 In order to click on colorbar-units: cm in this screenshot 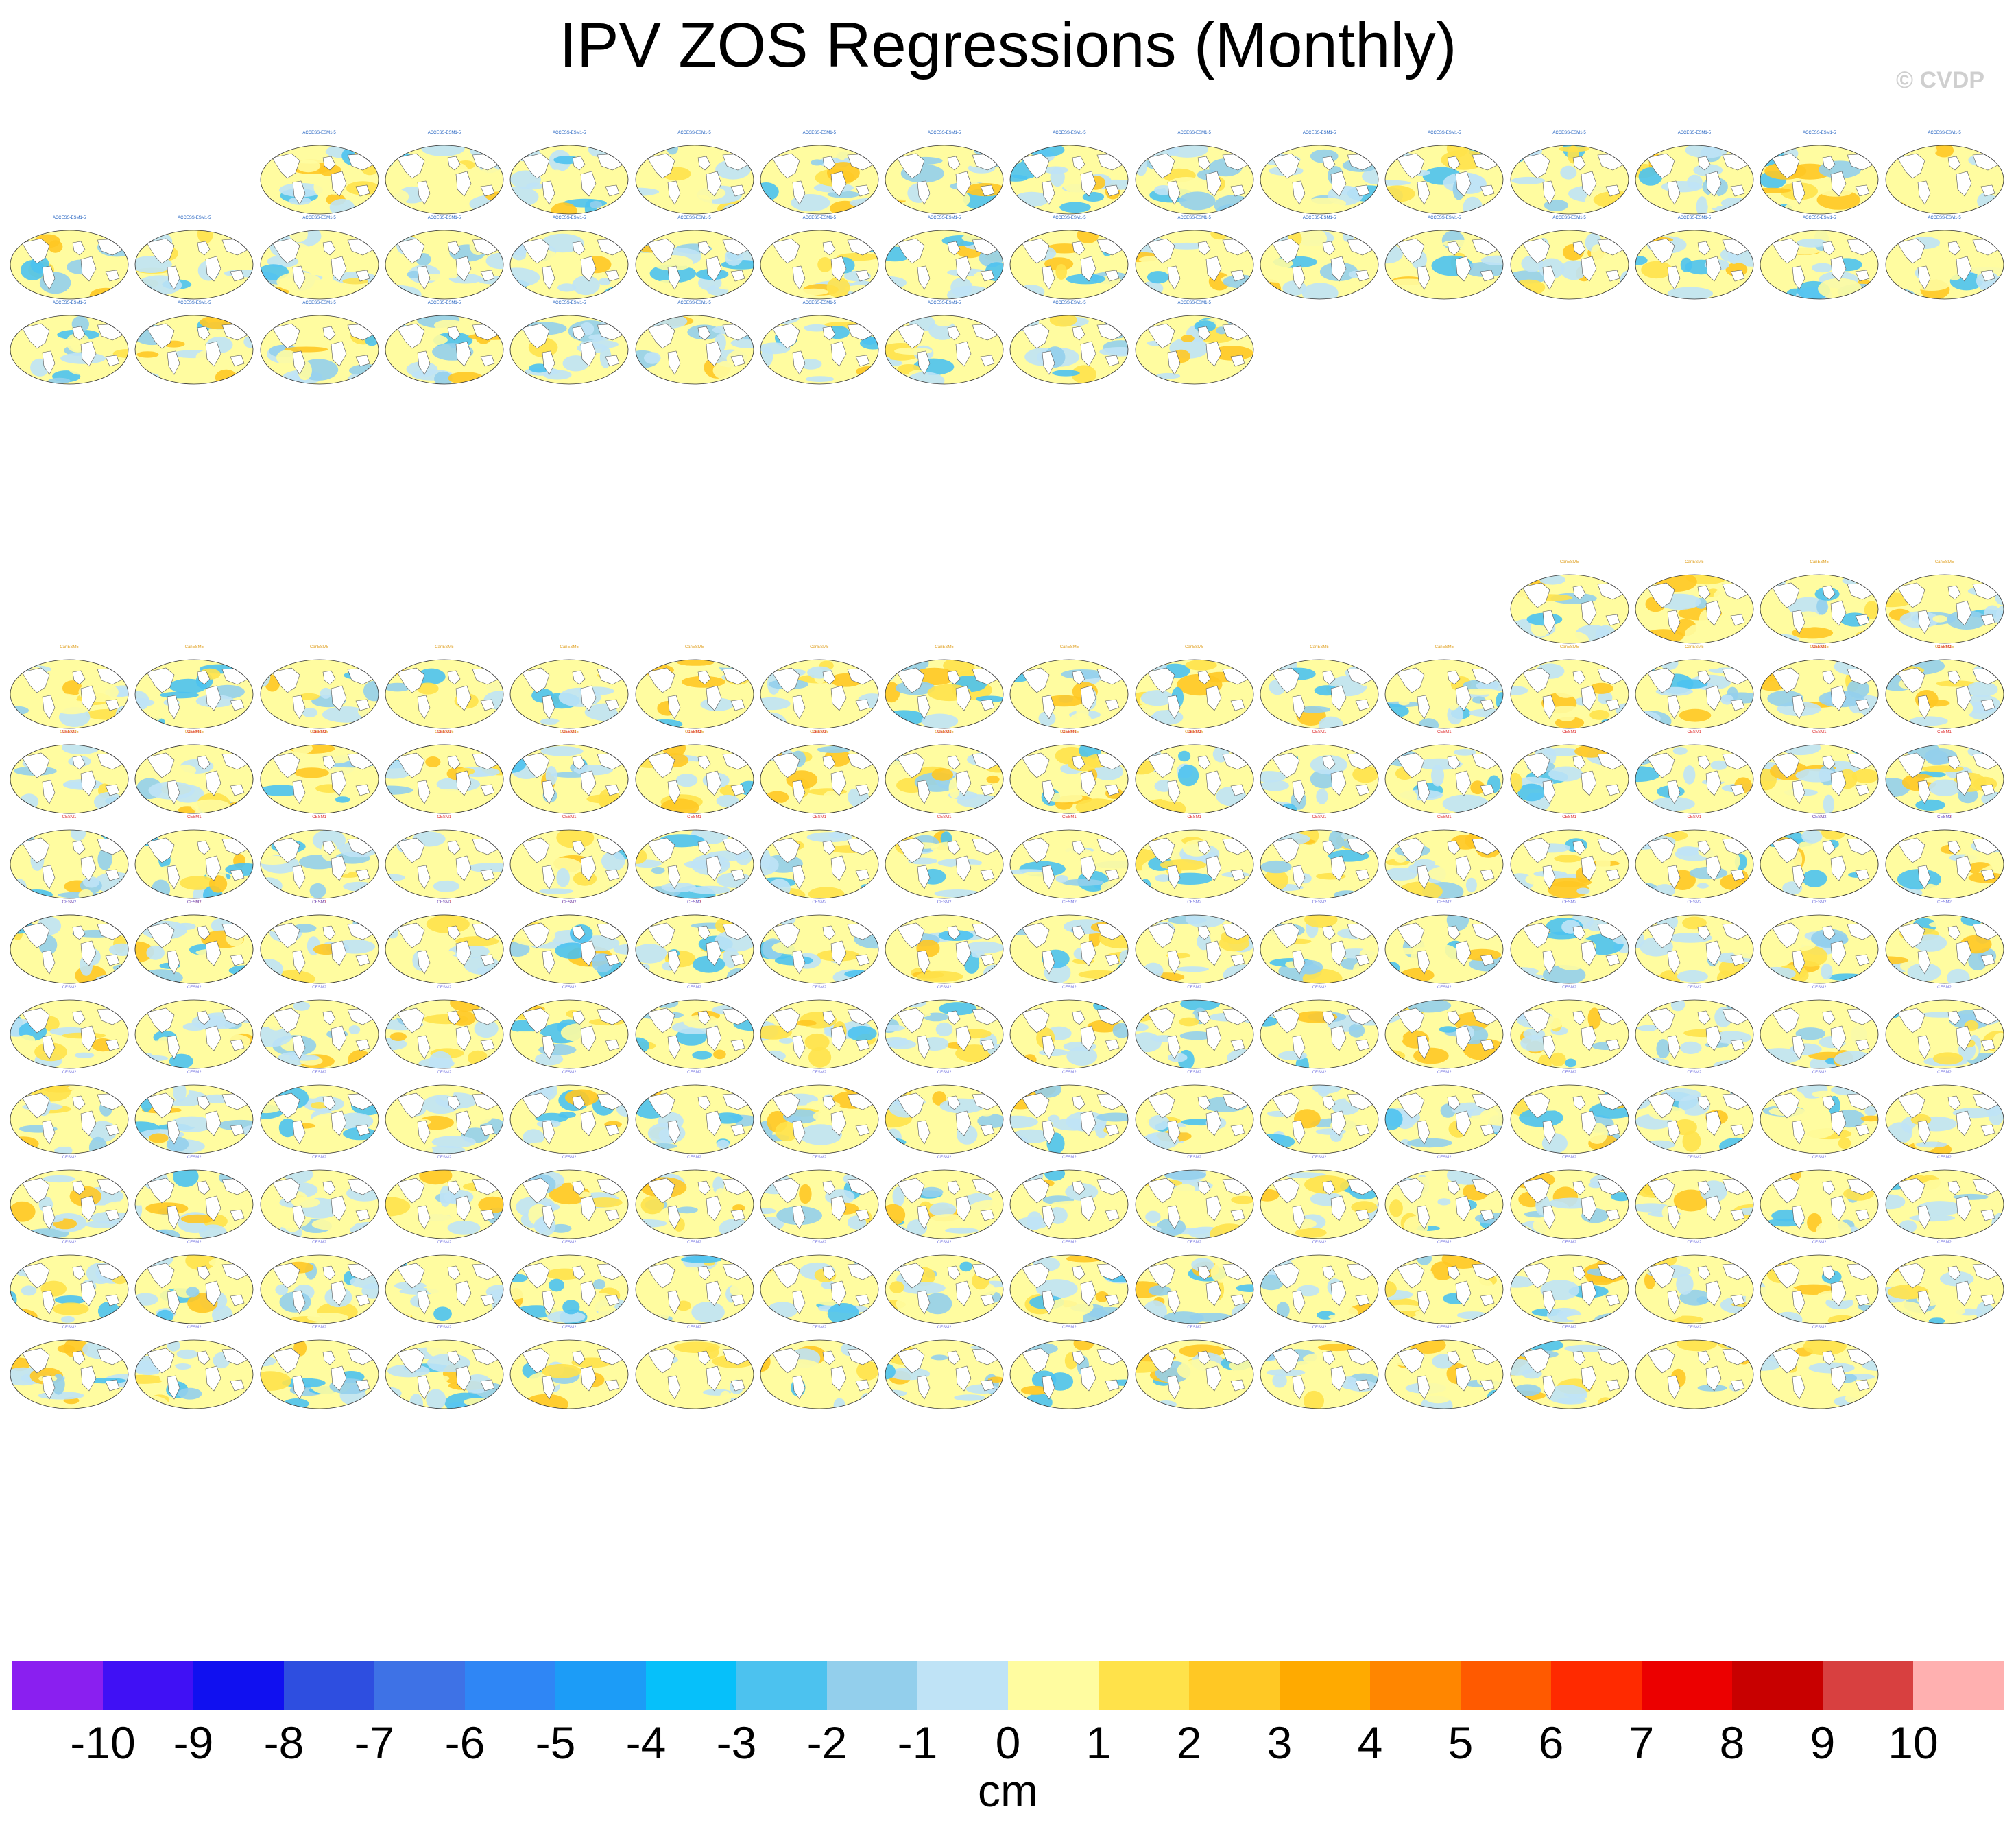, I will do `click(1008, 1790)`.